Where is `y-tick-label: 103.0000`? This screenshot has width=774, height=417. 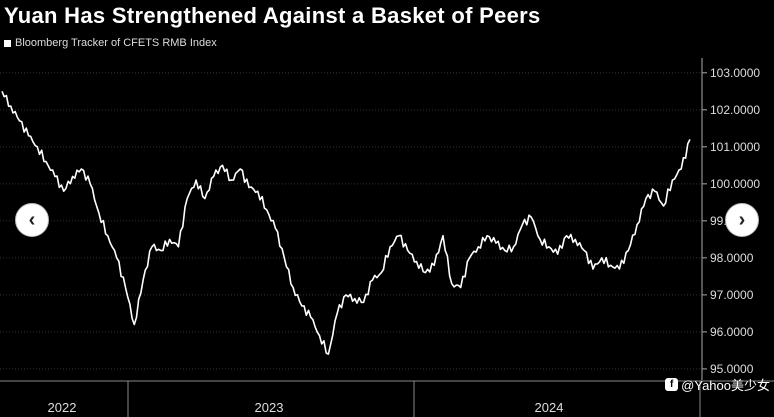
y-tick-label: 103.0000 is located at coordinates (735, 73).